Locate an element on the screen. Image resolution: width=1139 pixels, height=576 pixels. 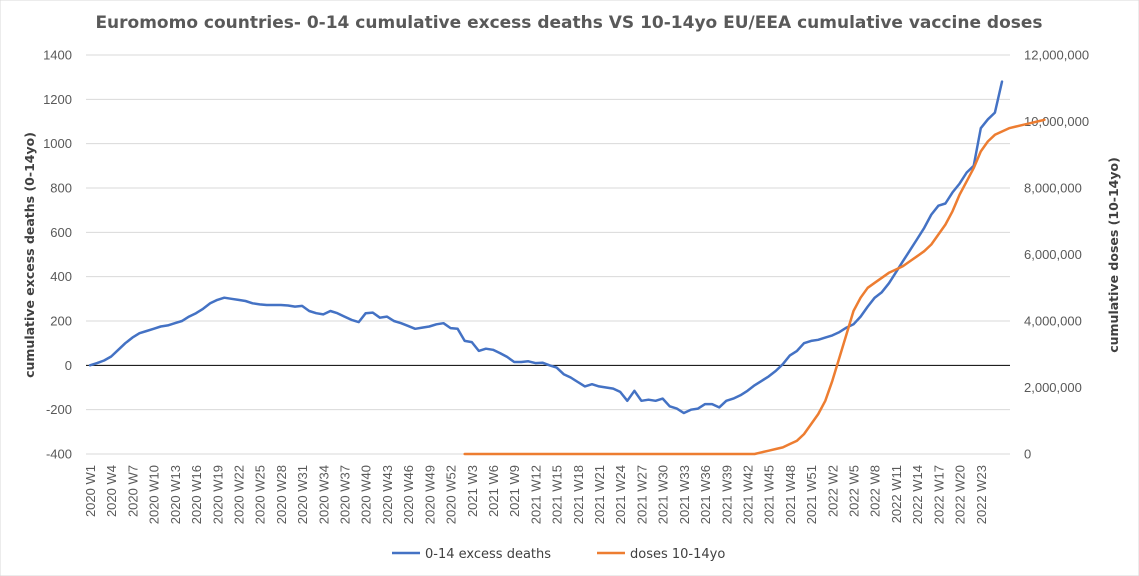
left-tick-label: 400 is located at coordinates (61, 276).